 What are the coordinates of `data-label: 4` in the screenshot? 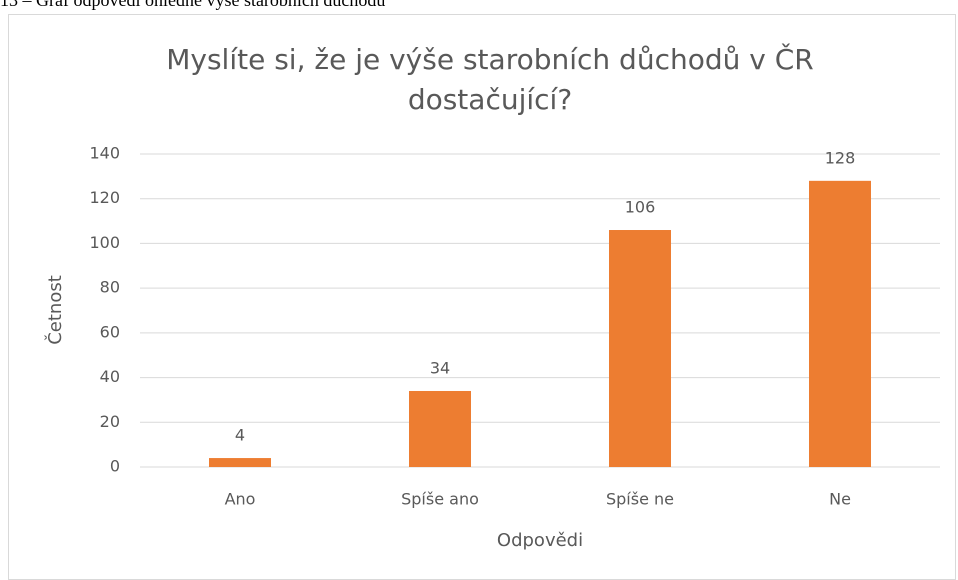 It's located at (240, 435).